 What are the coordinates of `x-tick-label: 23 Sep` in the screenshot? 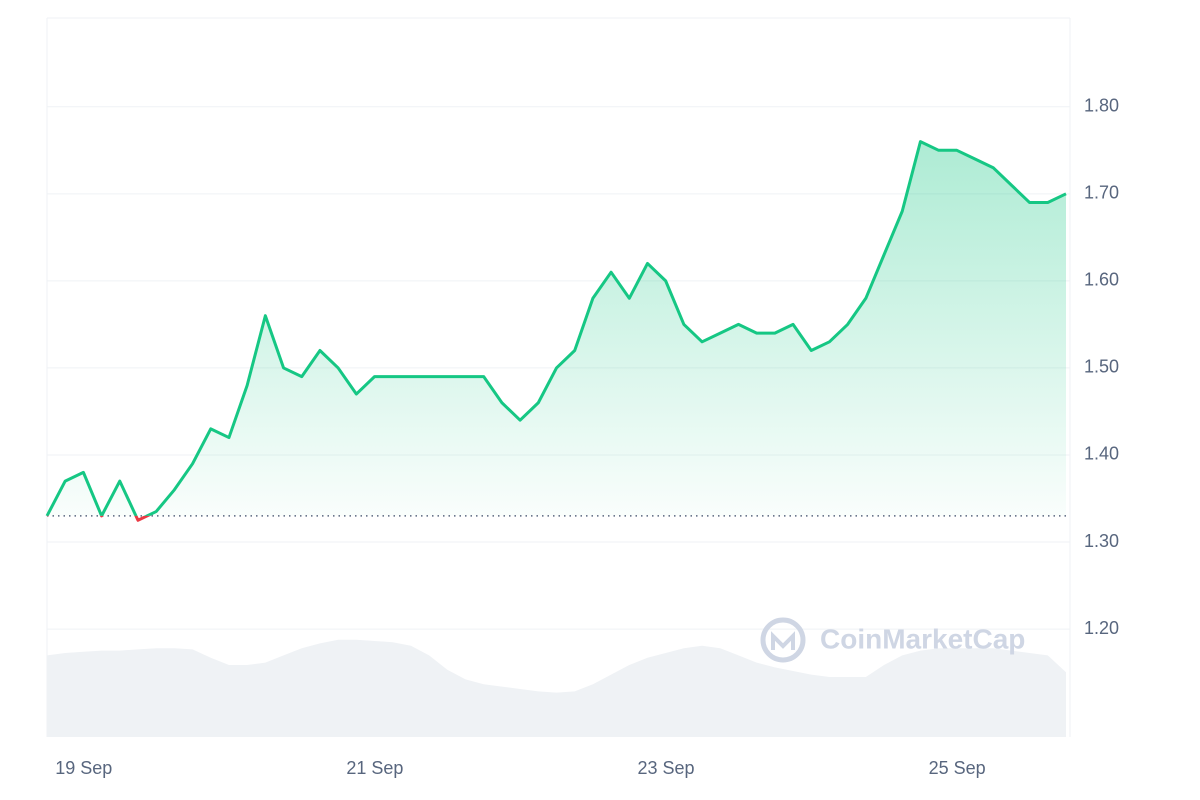 It's located at (665, 768).